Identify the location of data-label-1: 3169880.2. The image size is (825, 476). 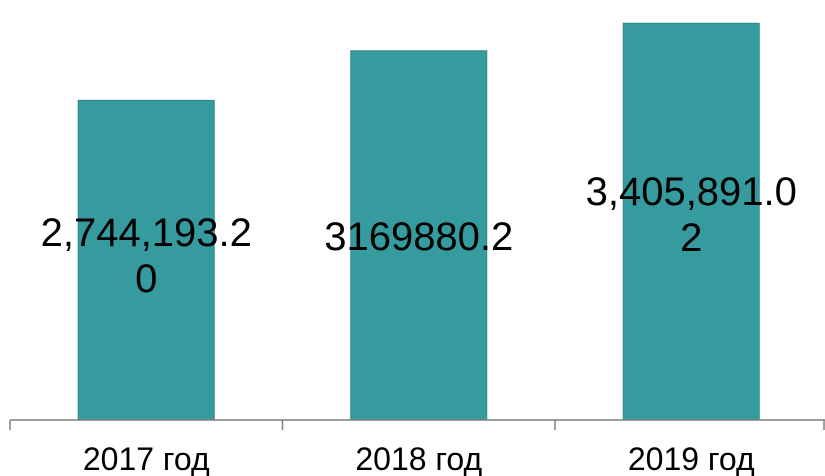
(418, 237).